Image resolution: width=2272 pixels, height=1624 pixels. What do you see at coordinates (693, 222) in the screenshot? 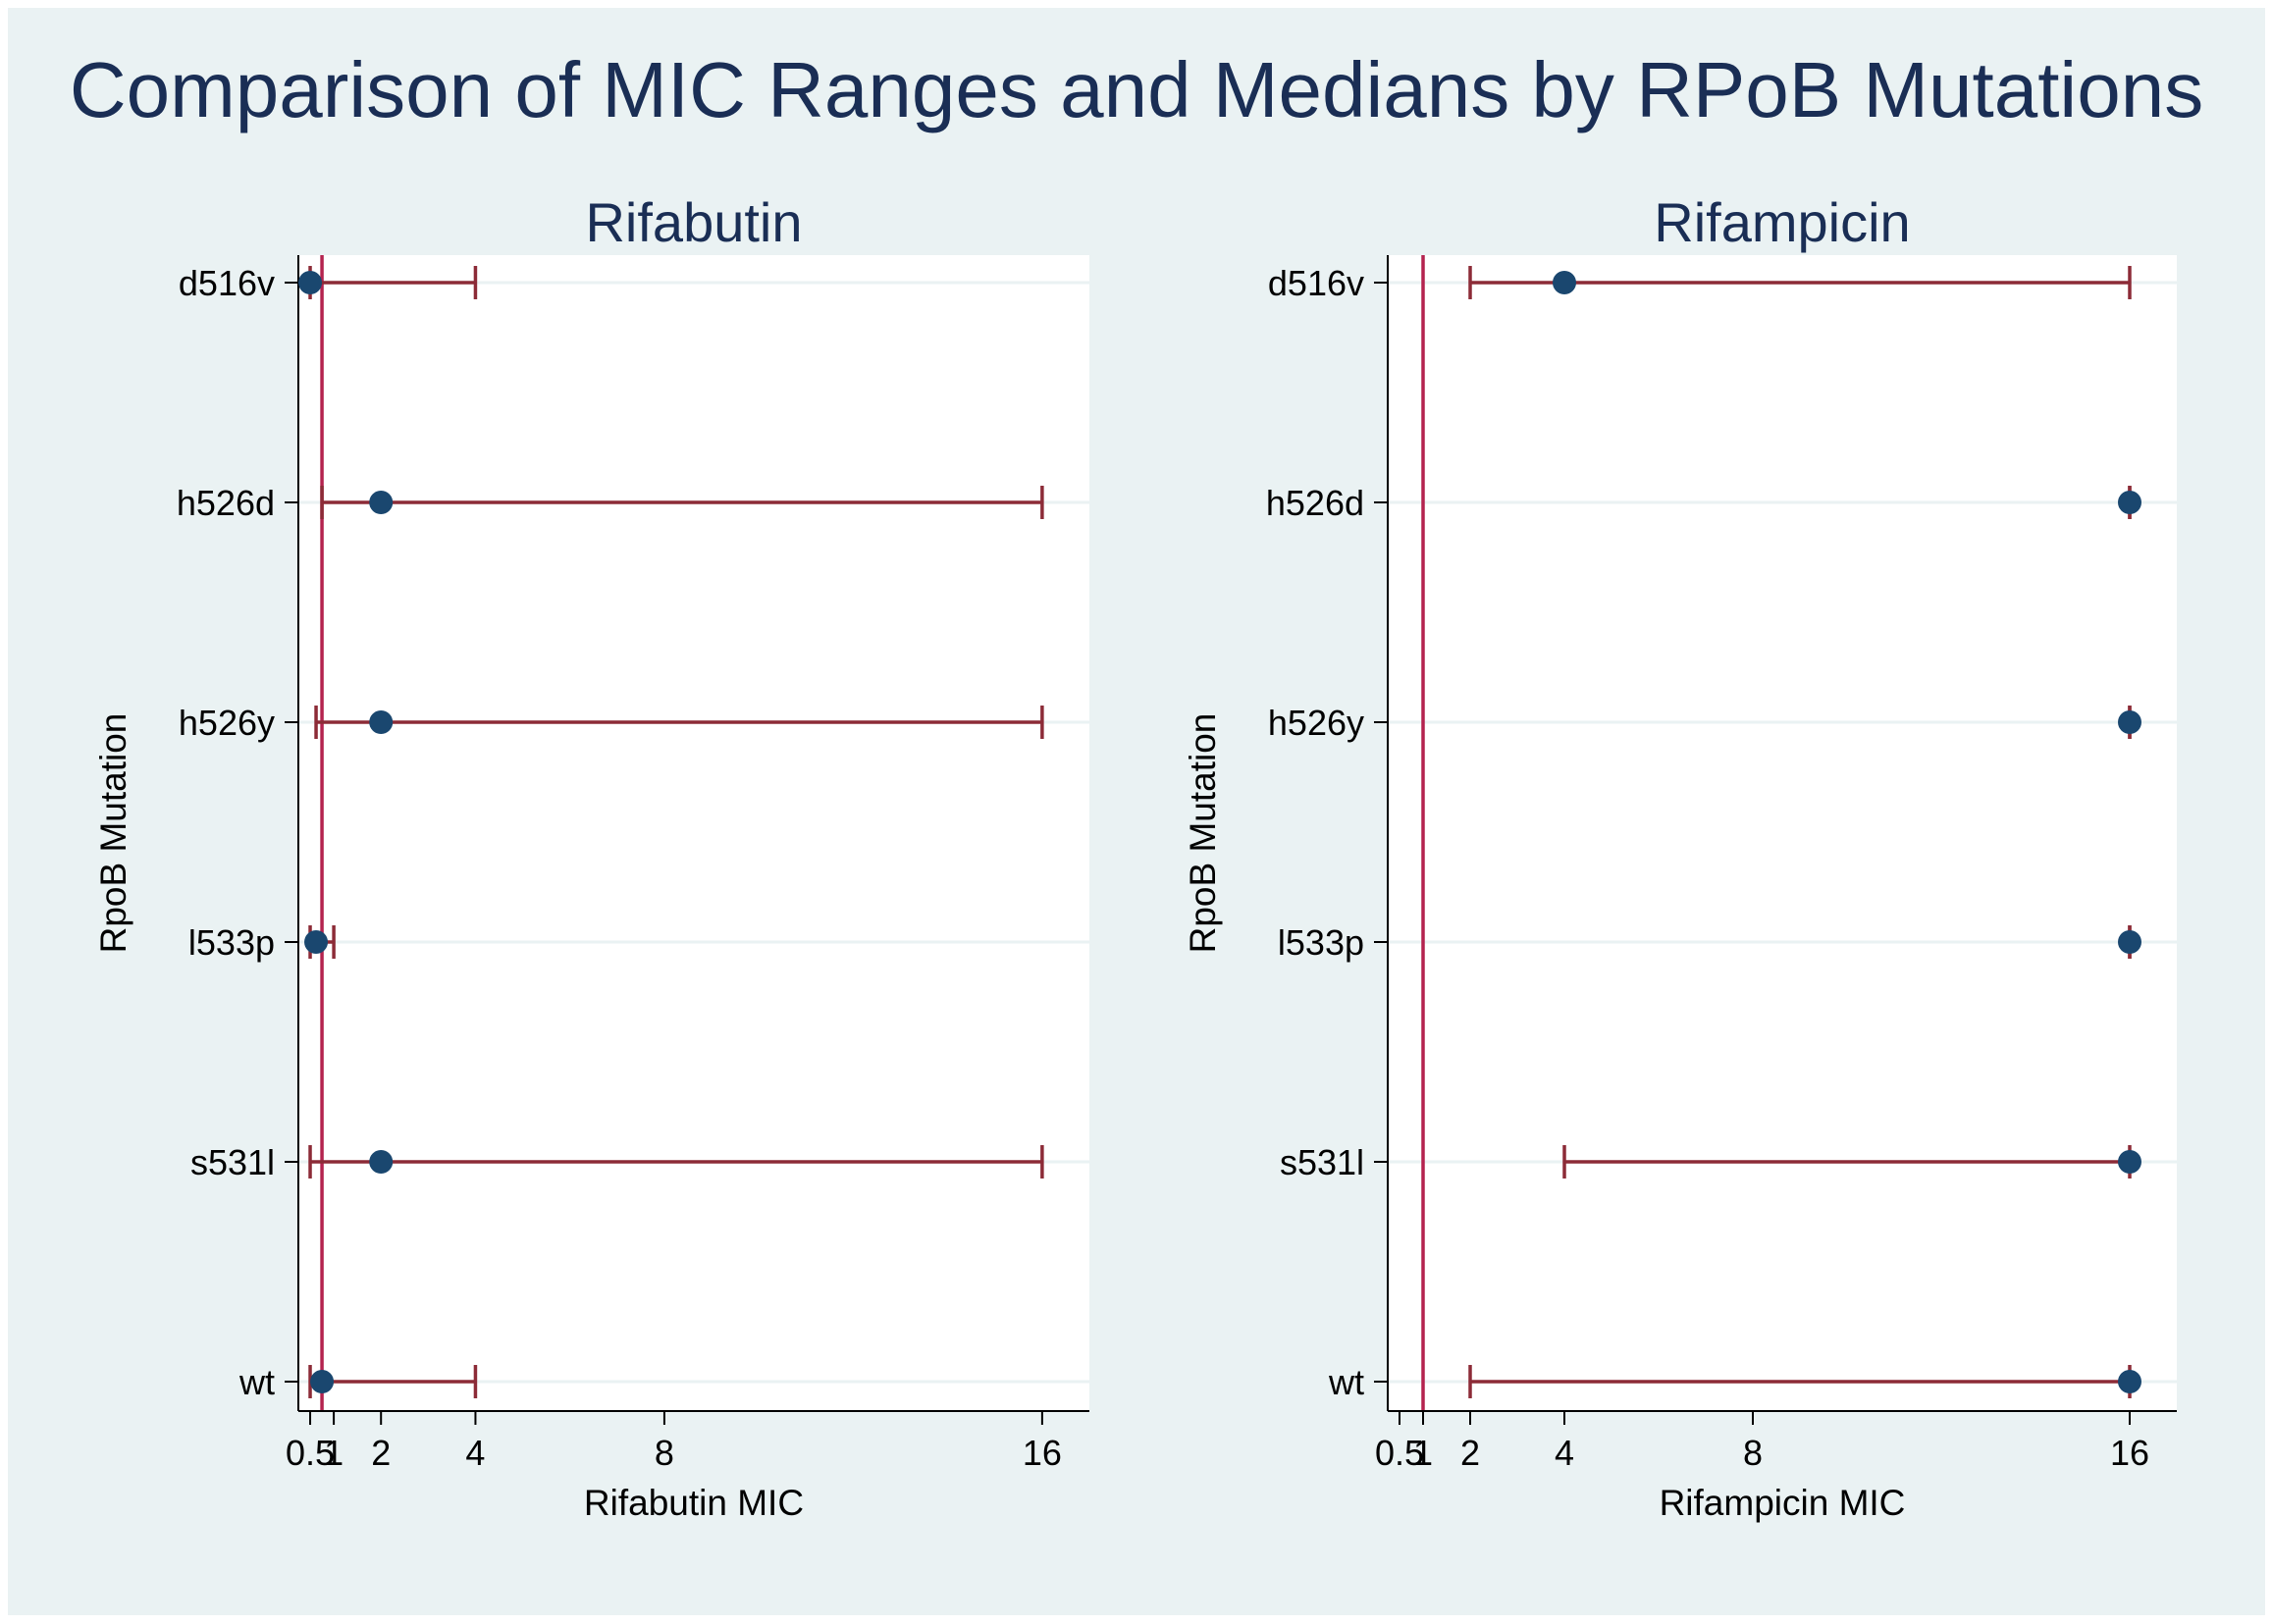
I see `panel-title: Rifabutin` at bounding box center [693, 222].